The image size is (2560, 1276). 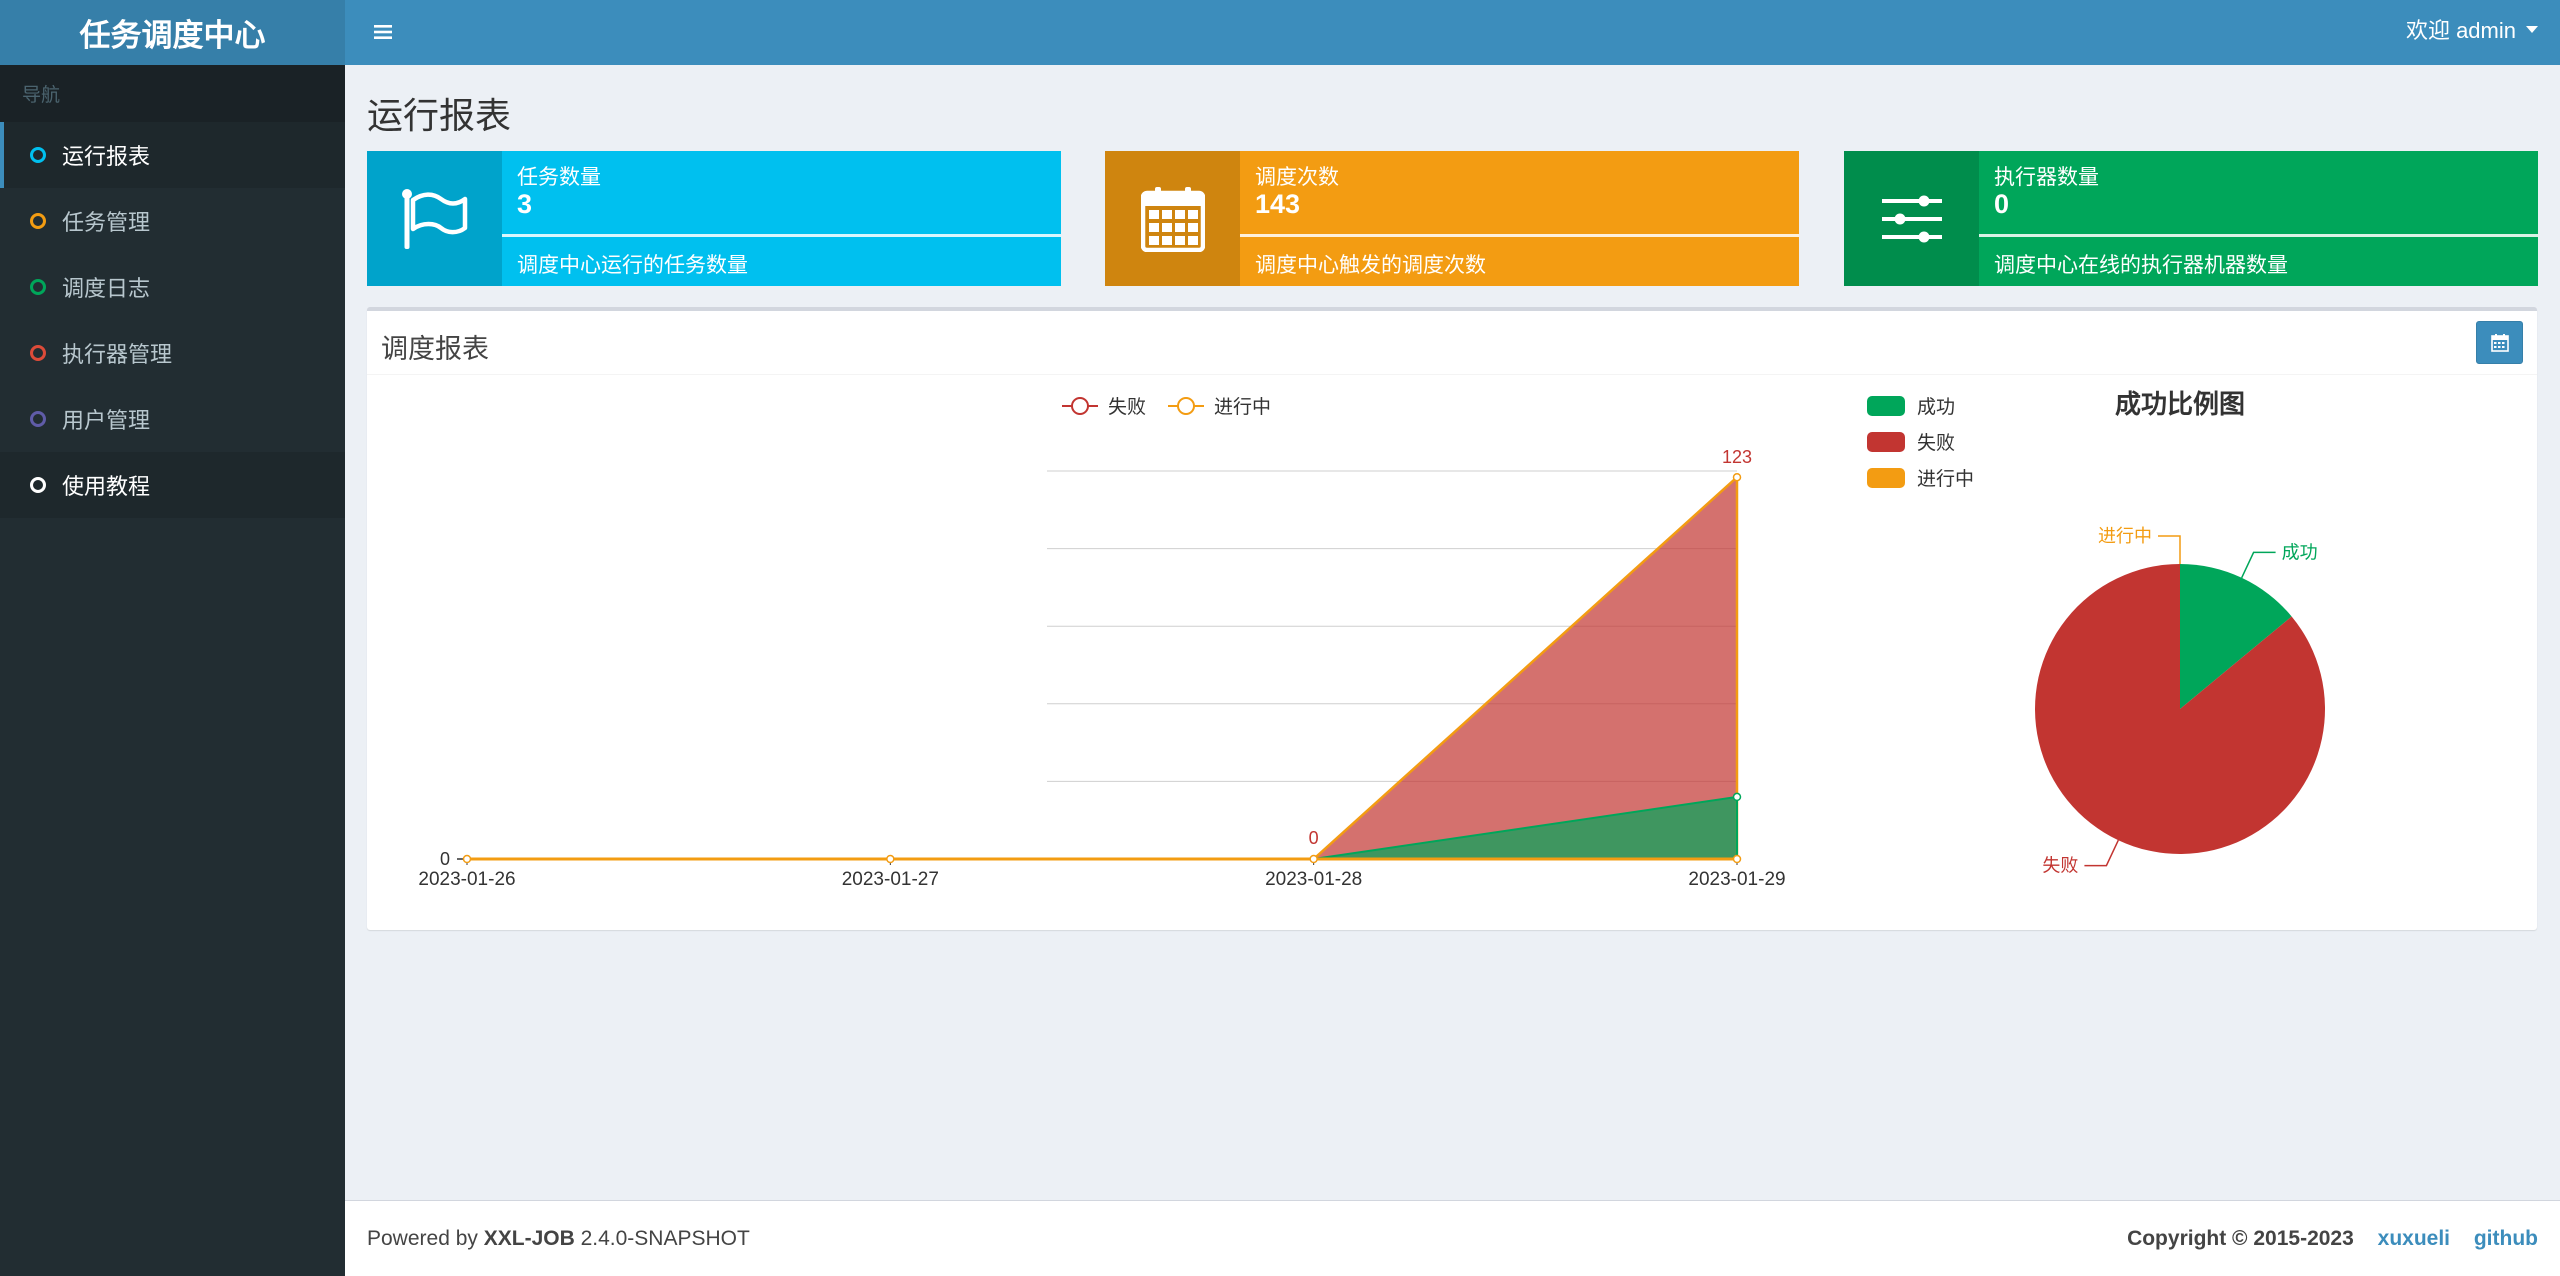 I want to click on flag-icon, so click(x=434, y=218).